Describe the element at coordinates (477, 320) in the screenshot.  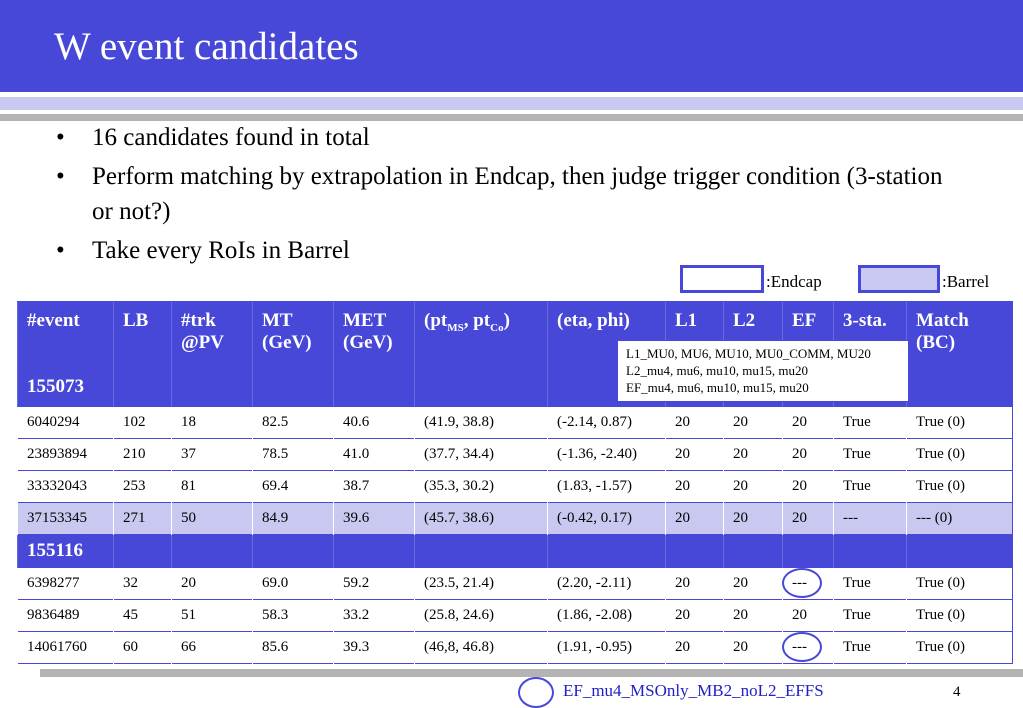
I see `header-pt-sep: , pt` at that location.